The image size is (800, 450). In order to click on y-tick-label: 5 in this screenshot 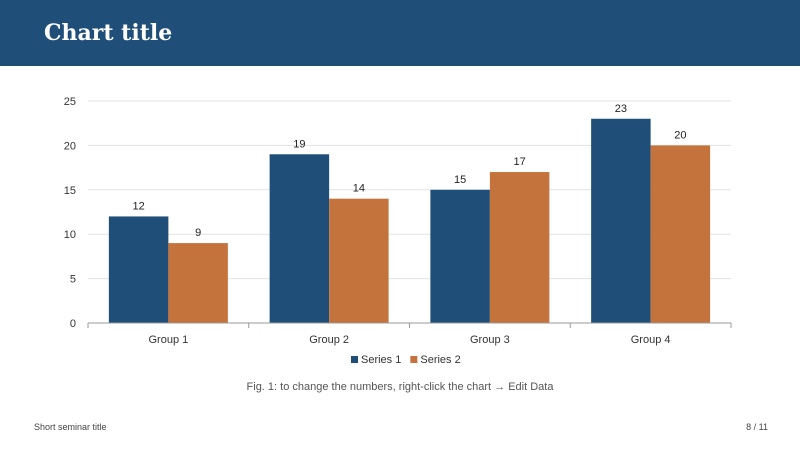, I will do `click(73, 280)`.